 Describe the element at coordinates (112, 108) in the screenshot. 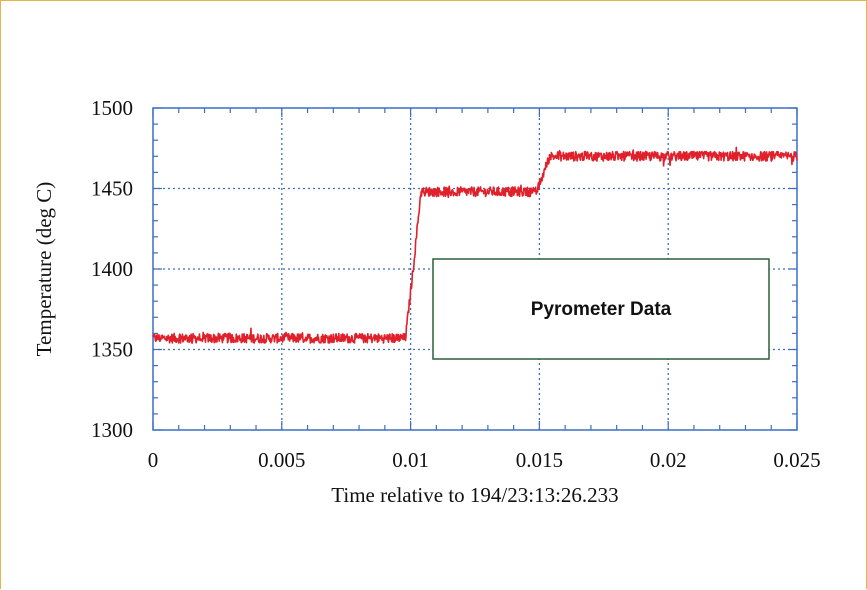

I see `y-tick-label: 1500` at that location.